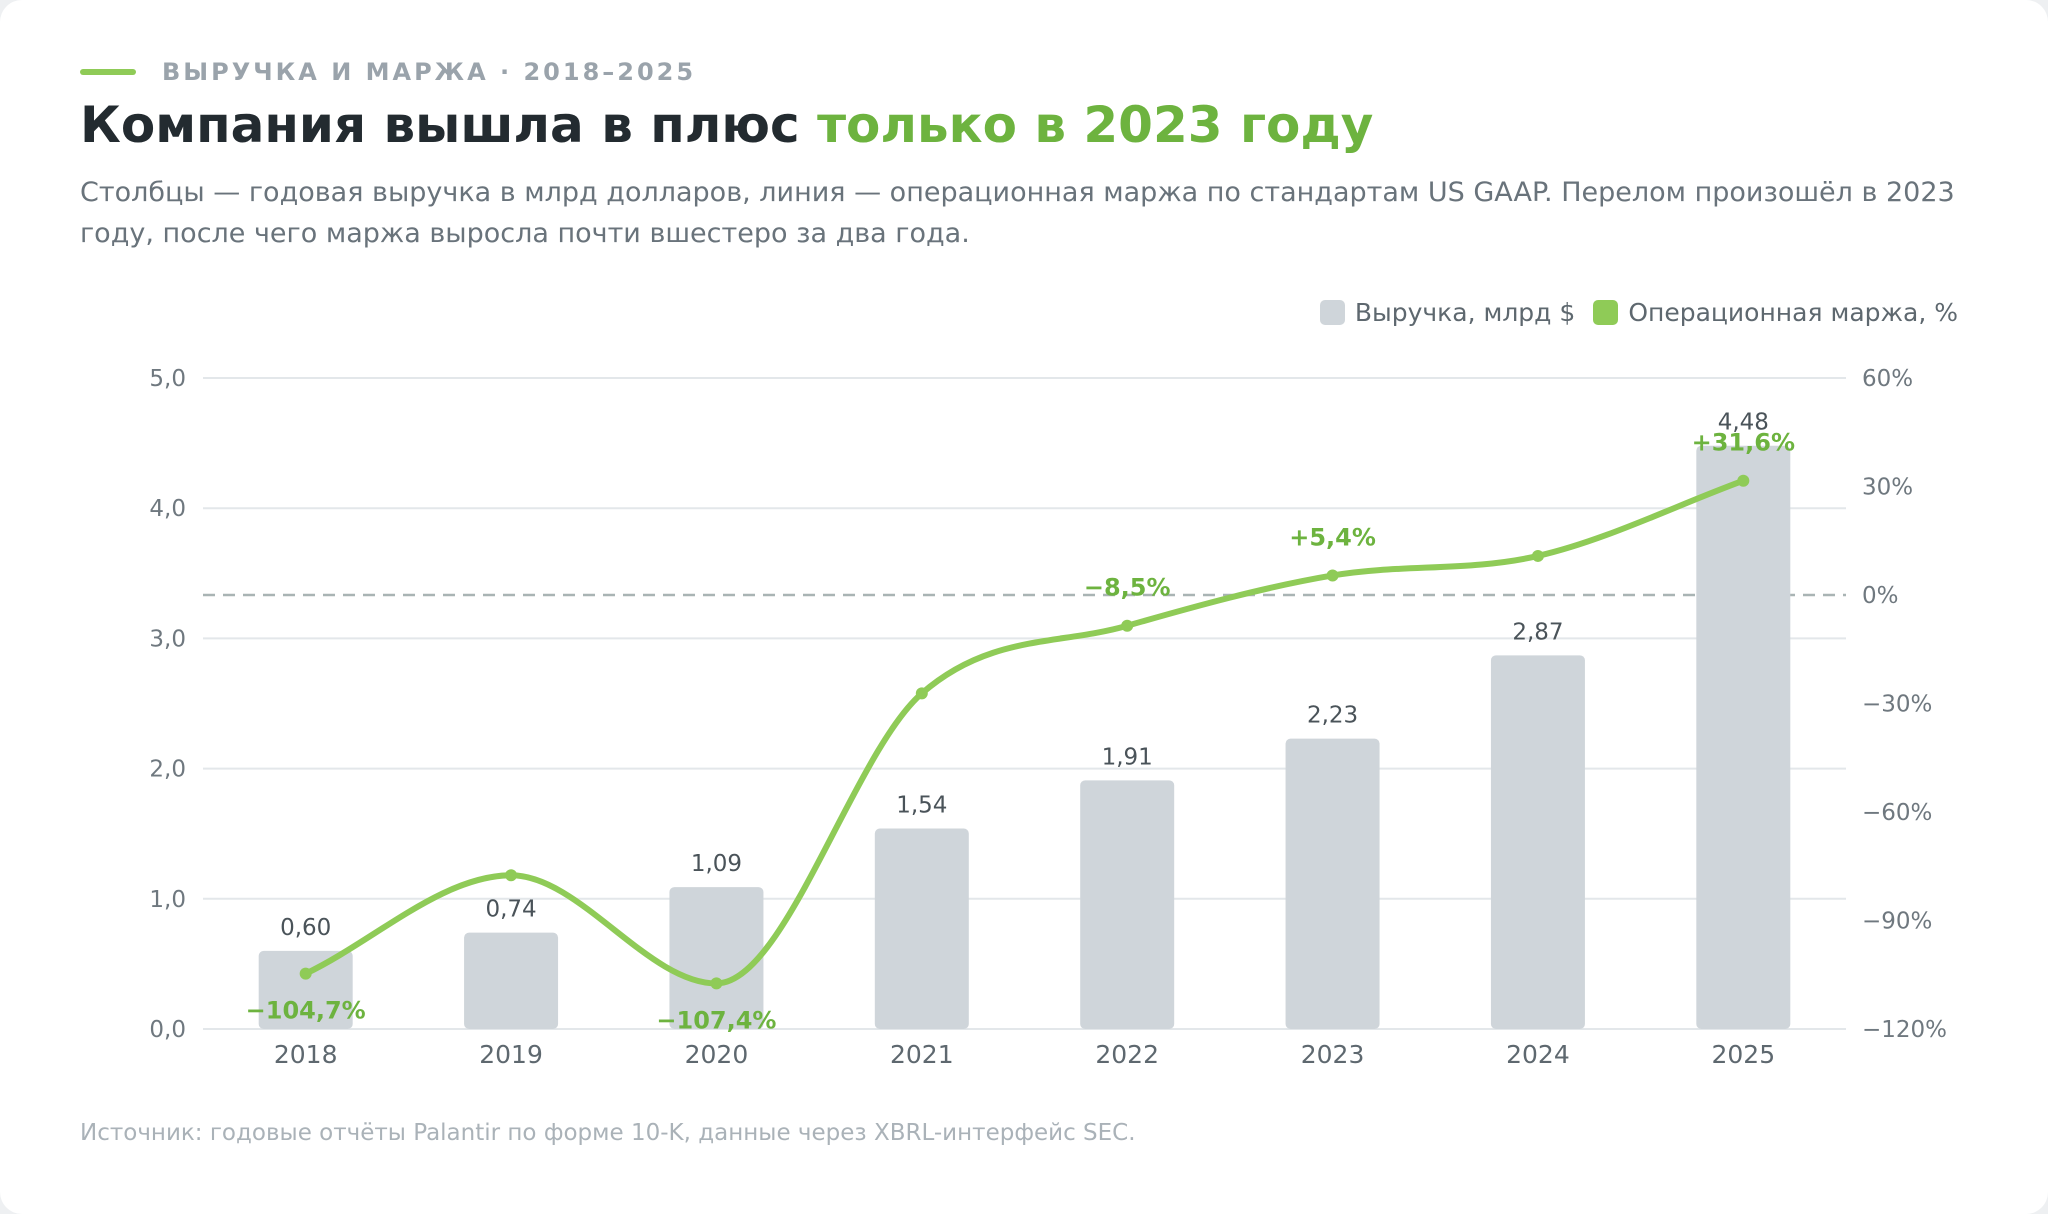 This screenshot has width=2048, height=1214. Describe the element at coordinates (1127, 588) in the screenshot. I see `margin-value-label: −8,5%` at that location.